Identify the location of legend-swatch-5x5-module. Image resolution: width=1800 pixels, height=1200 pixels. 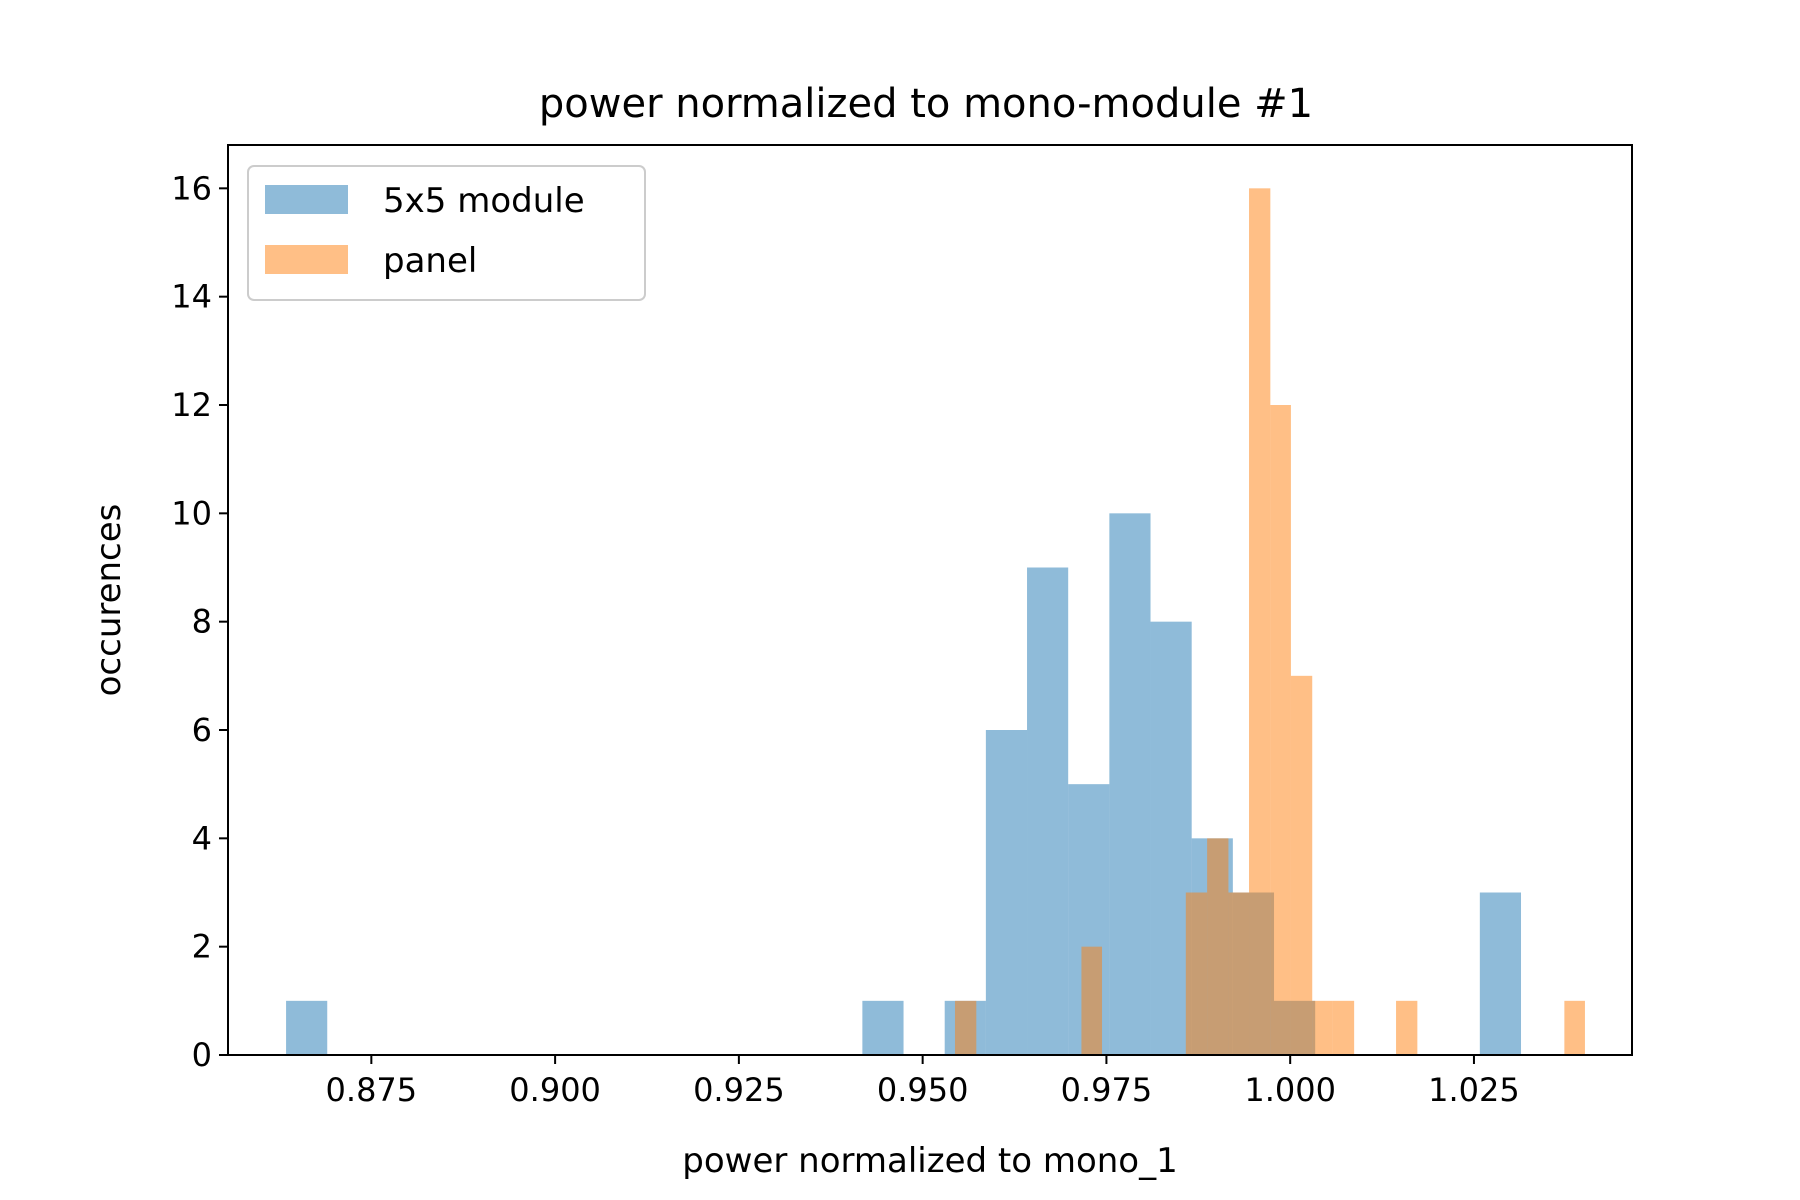
(306, 199).